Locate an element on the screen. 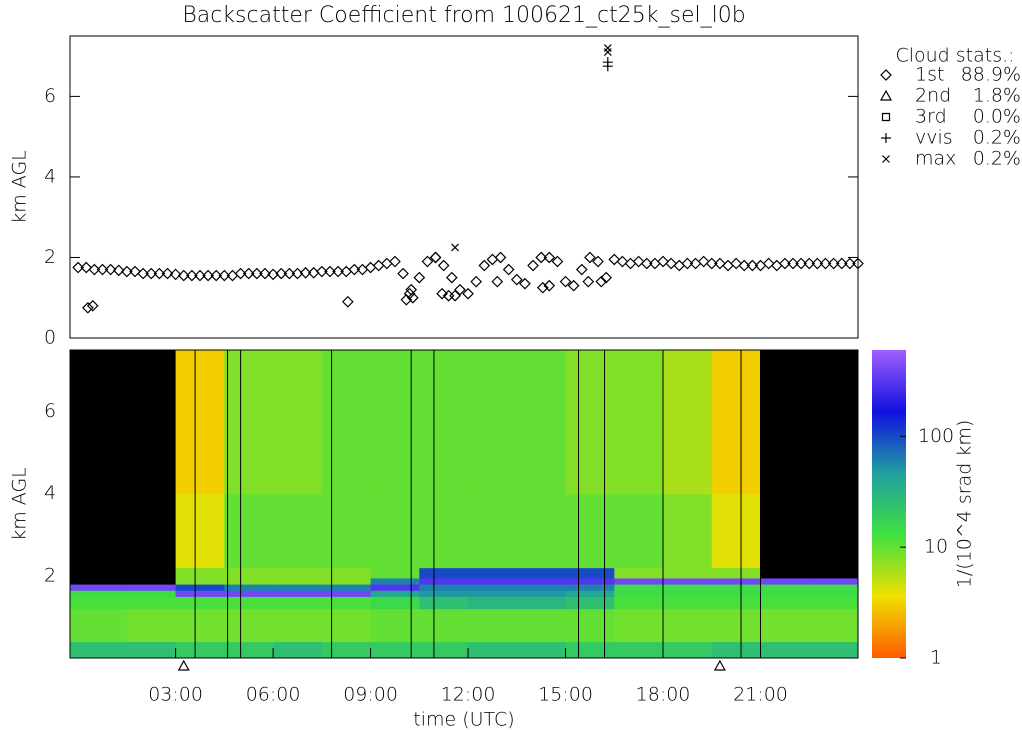 This screenshot has height=730, width=1022. x-tick-label: 03:00 is located at coordinates (175, 695).